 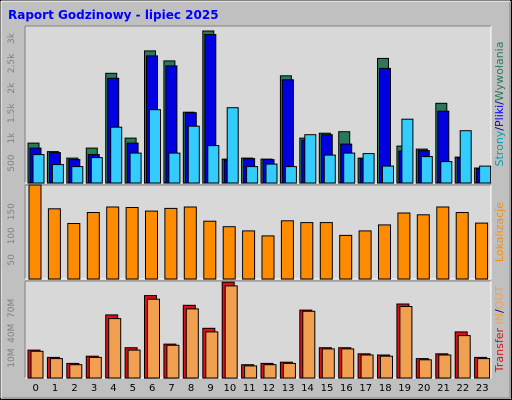 I want to click on side-label-part: Pliki, so click(x=499, y=116).